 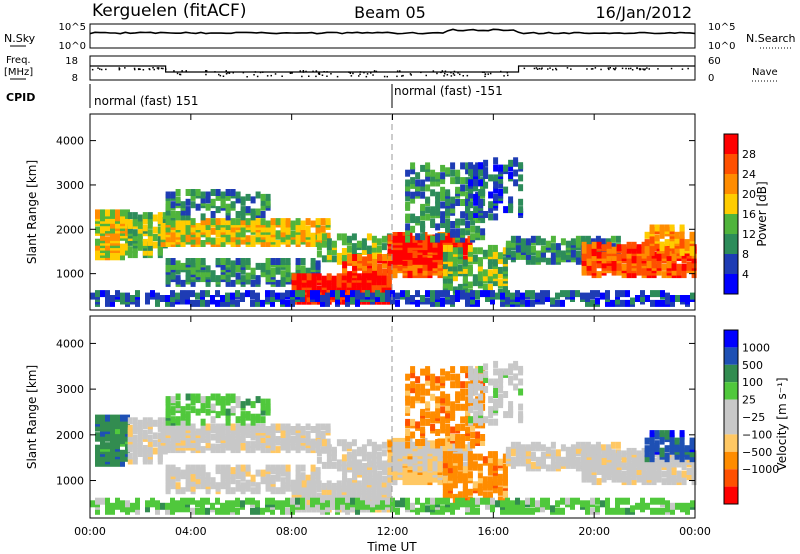 What do you see at coordinates (18, 72) in the screenshot?
I see `freq-label-2: [MHz]` at bounding box center [18, 72].